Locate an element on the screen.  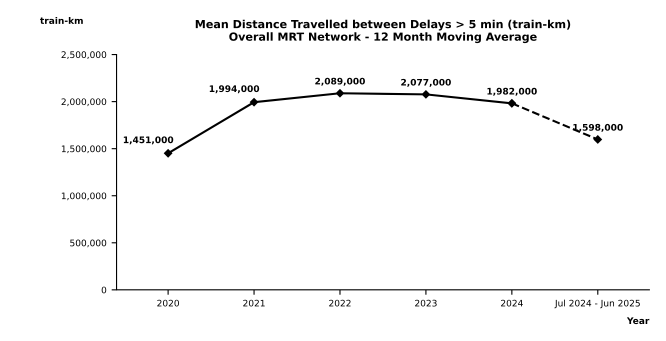
y-tick-label: 500,000 is located at coordinates (88, 244).